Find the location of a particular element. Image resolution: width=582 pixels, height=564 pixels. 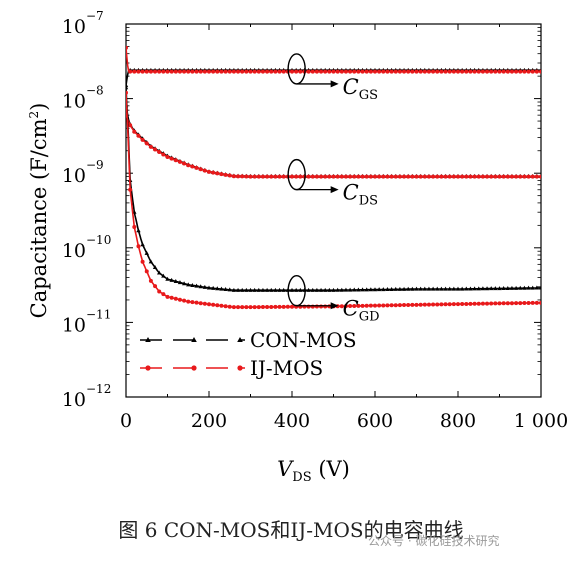

annotation-label-cgd: CGD is located at coordinates (361, 311).